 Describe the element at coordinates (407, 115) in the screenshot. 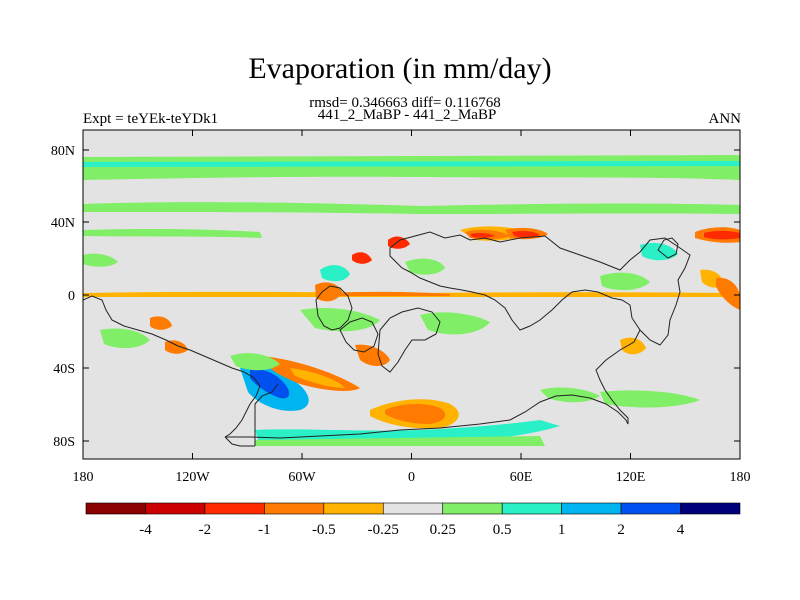

I see `case-line: 441_2_MaBP - 441_2_MaBP` at that location.